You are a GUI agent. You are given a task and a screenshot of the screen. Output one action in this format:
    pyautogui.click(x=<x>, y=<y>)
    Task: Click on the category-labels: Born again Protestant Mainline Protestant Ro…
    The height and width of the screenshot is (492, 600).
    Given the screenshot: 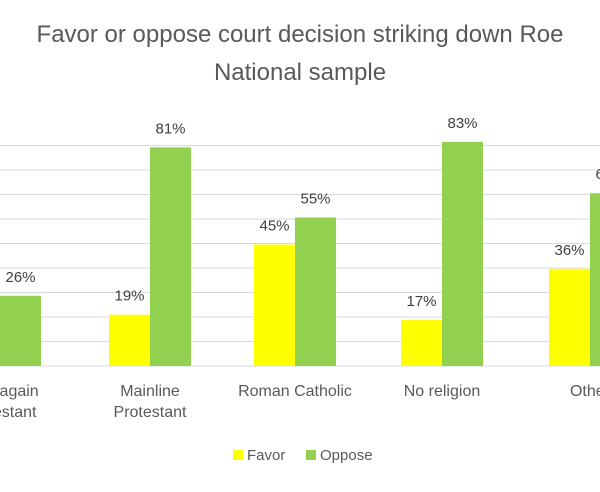 What is the action you would take?
    pyautogui.click(x=300, y=402)
    